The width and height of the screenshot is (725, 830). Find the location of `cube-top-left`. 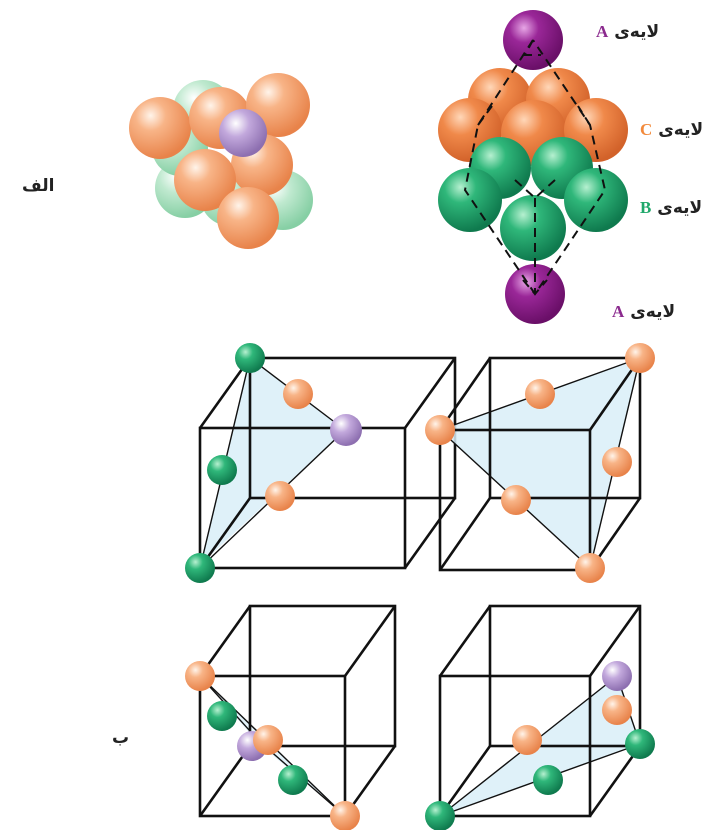

cube-top-left is located at coordinates (321, 463).